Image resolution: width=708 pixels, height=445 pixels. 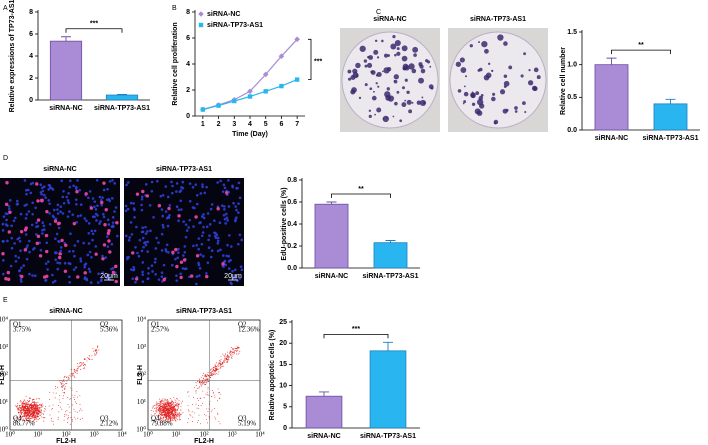 I want to click on legend-marker, so click(x=201, y=25).